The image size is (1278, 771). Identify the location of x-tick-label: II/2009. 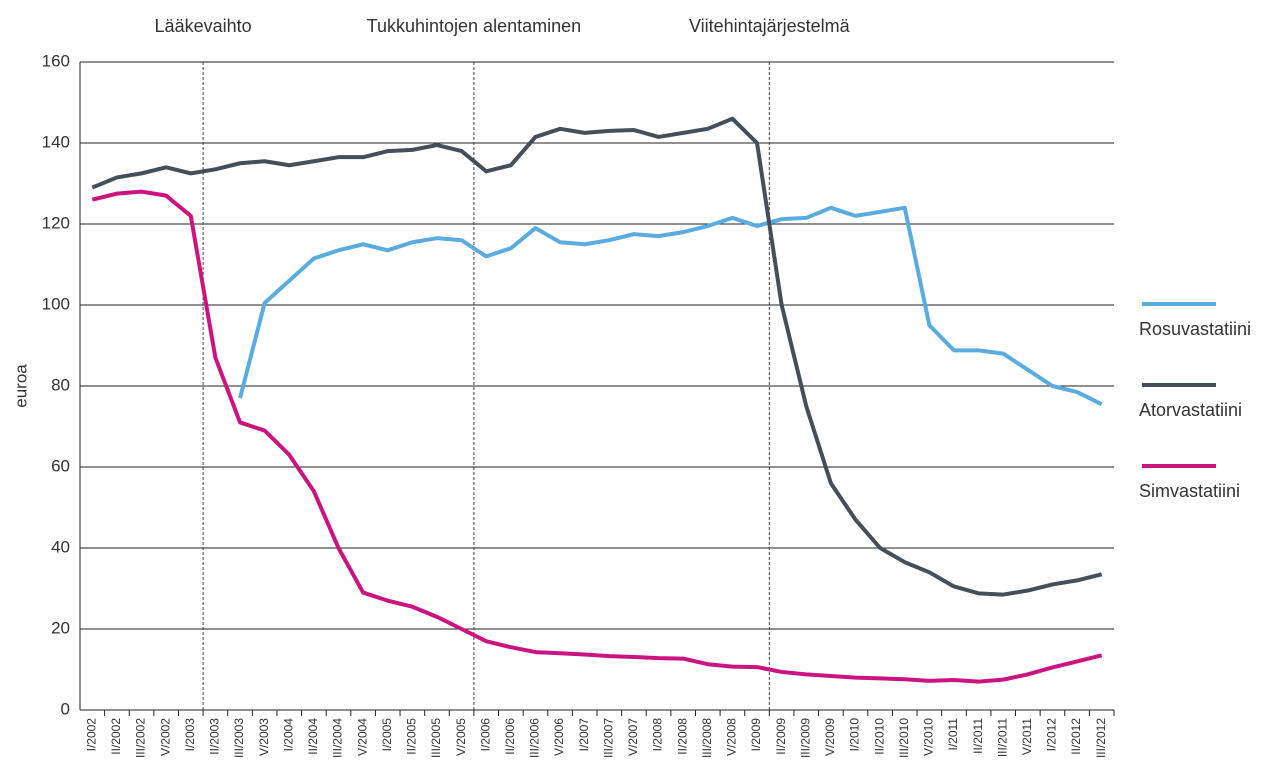
(781, 736).